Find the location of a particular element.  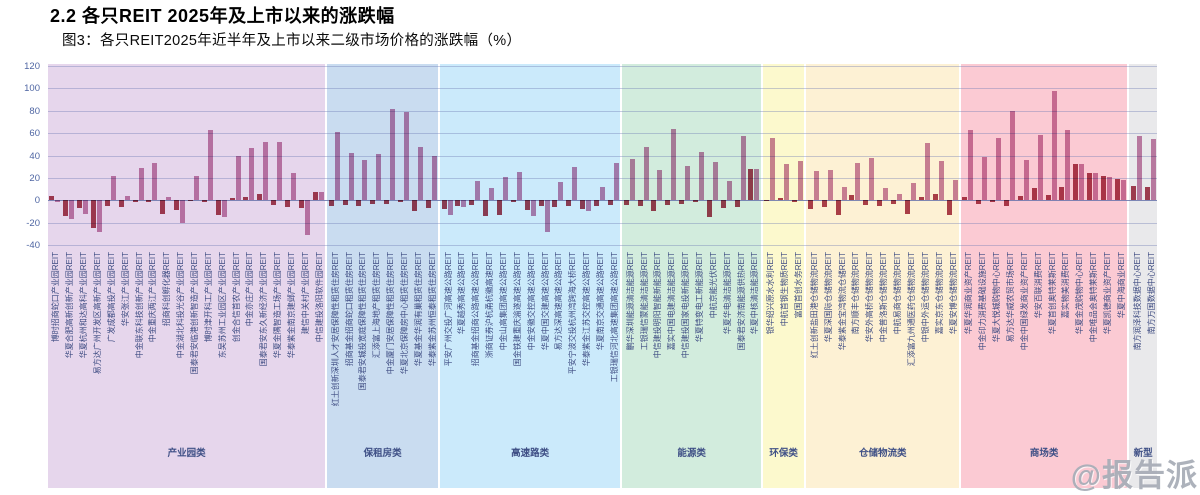

x-axis-label: 华夏杭州和达高科产业园REIT is located at coordinates (84, 305).